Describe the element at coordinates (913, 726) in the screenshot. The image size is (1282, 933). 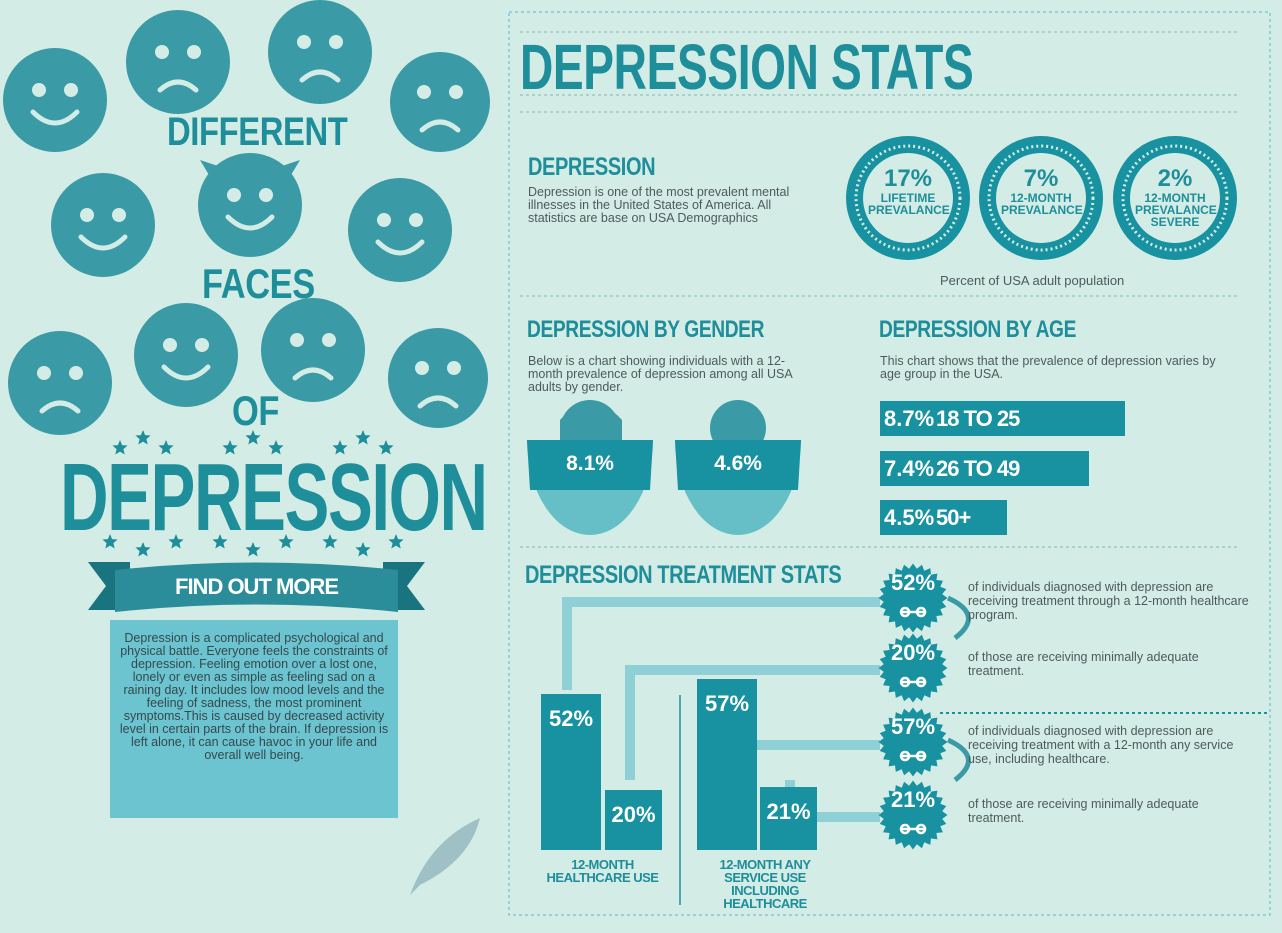
I see `badge-value: 57%` at that location.